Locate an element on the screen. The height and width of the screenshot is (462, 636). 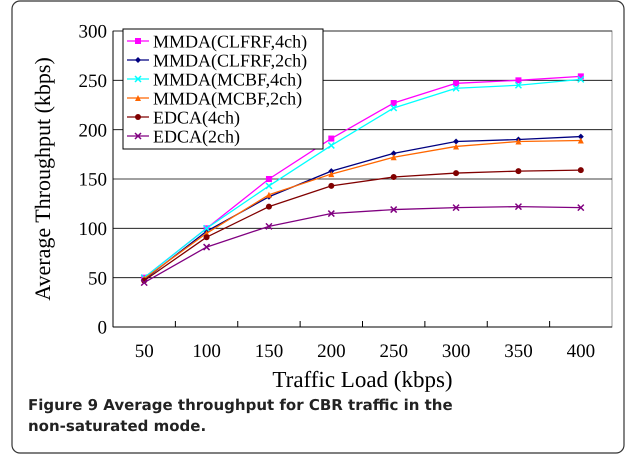
legend-label: MMDA(CLFRF,2ch) is located at coordinates (230, 60).